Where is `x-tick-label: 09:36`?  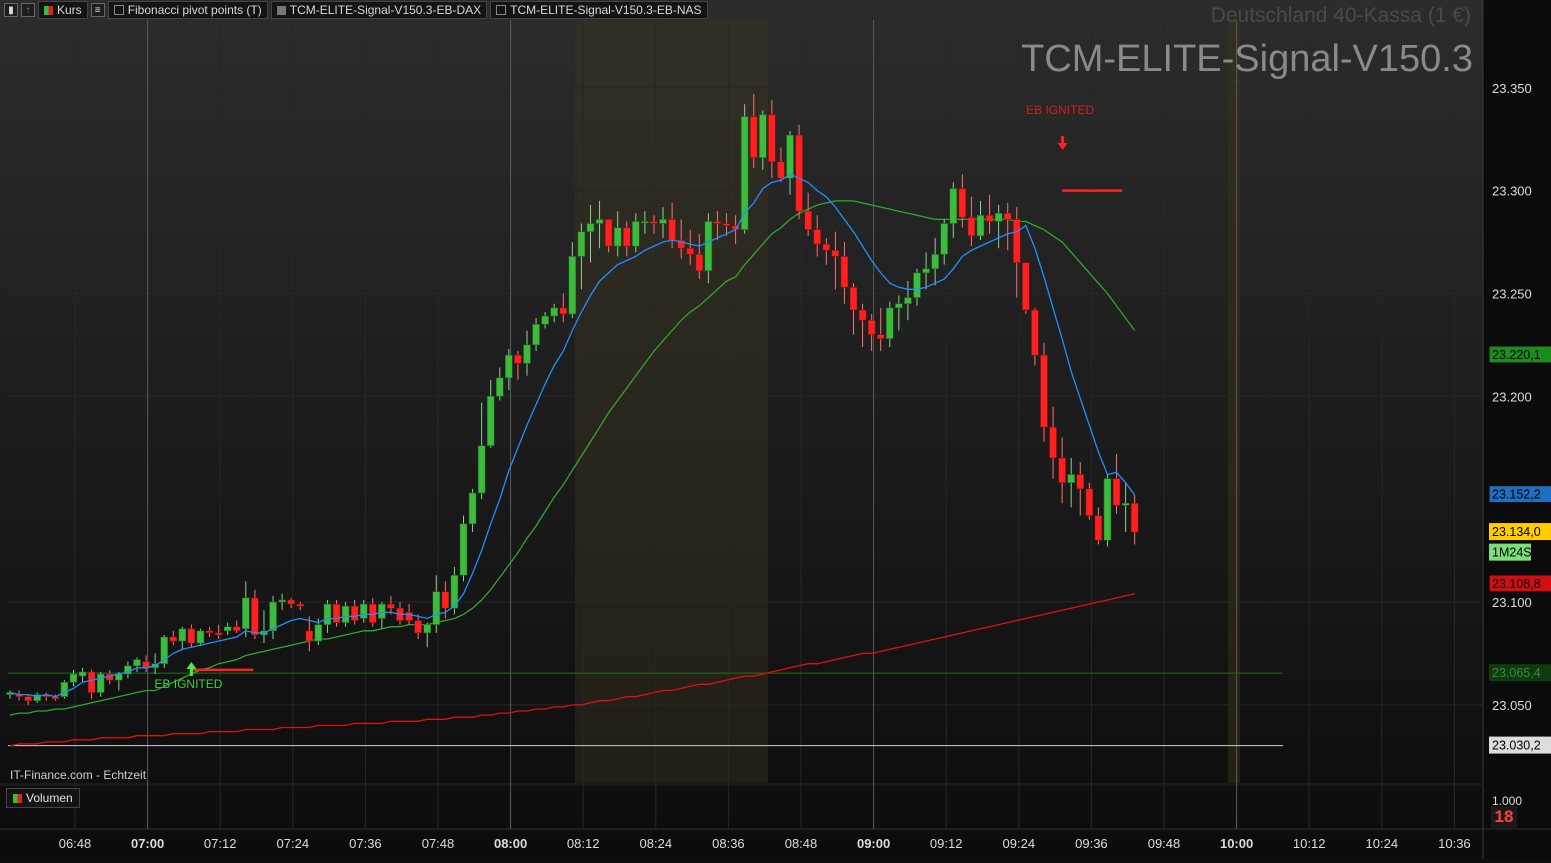 x-tick-label: 09:36 is located at coordinates (1091, 843).